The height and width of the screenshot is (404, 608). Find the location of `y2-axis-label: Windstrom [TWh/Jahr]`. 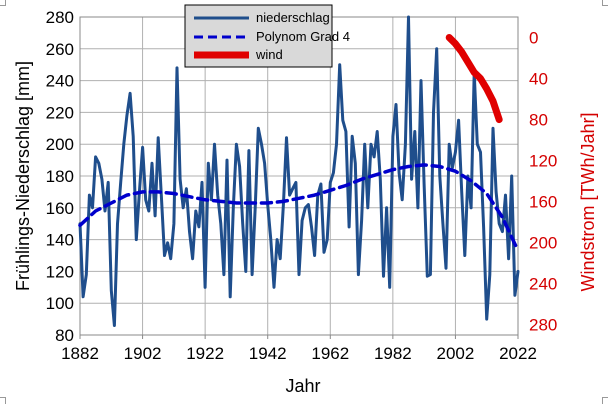

y2-axis-label: Windstrom [TWh/Jahr] is located at coordinates (588, 201).